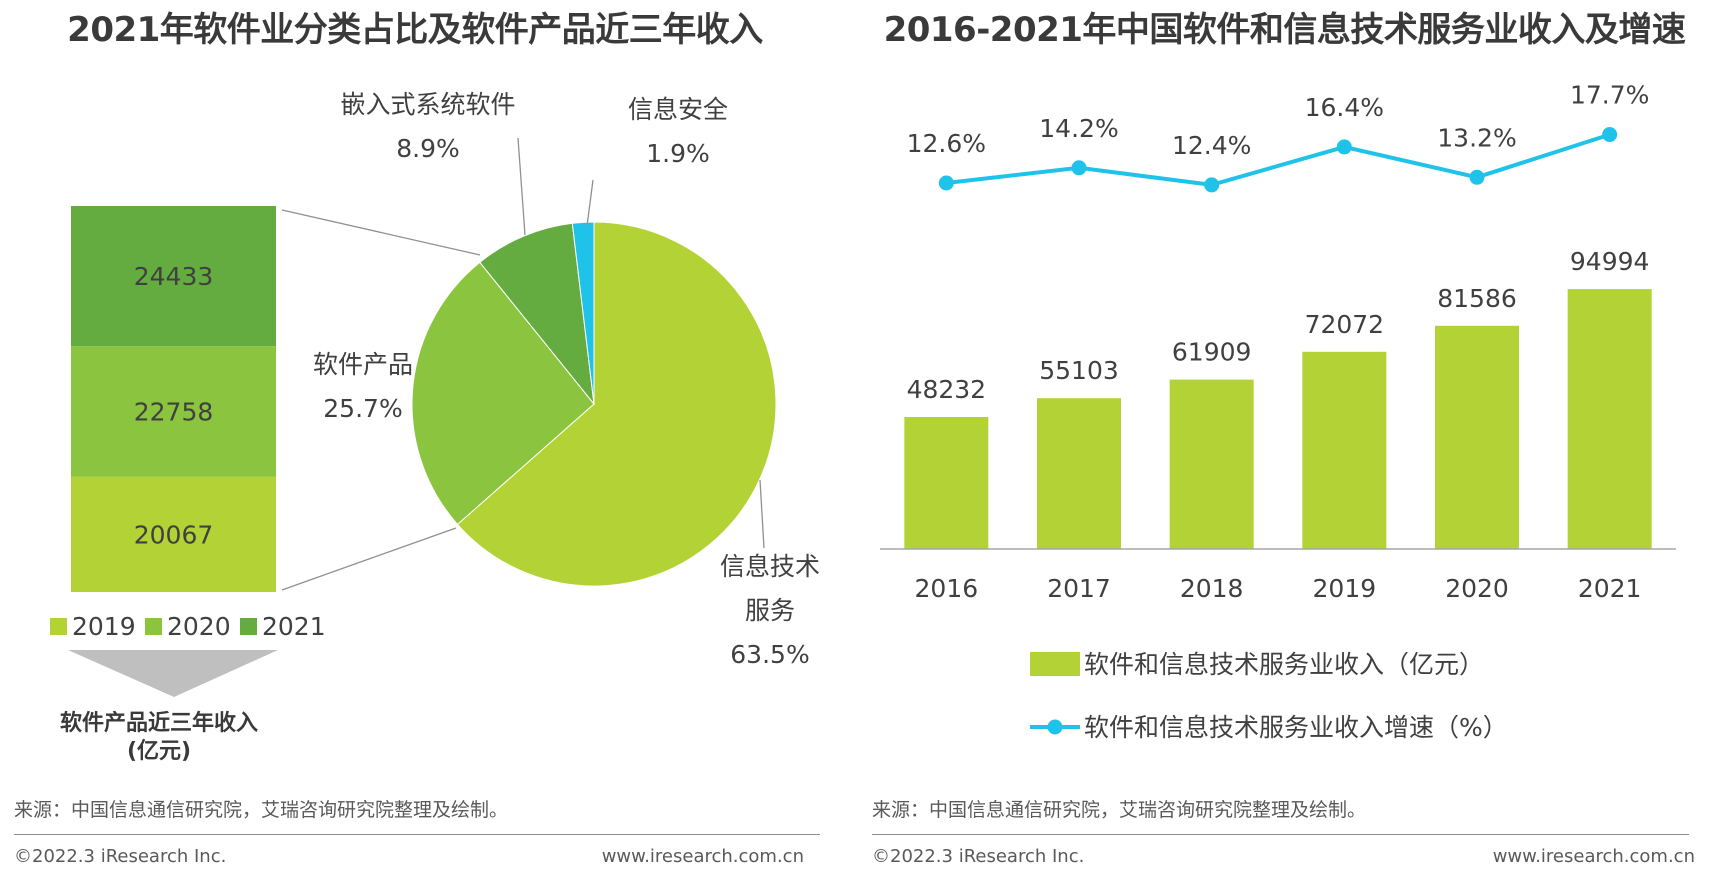 Image resolution: width=1711 pixels, height=871 pixels. I want to click on x-tick-label-2018: 2018, so click(1212, 588).